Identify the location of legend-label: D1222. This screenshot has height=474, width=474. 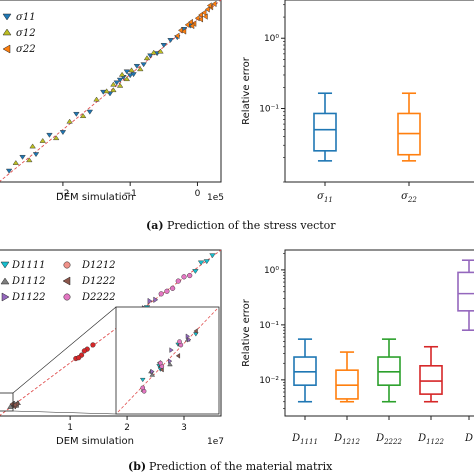
(98, 281).